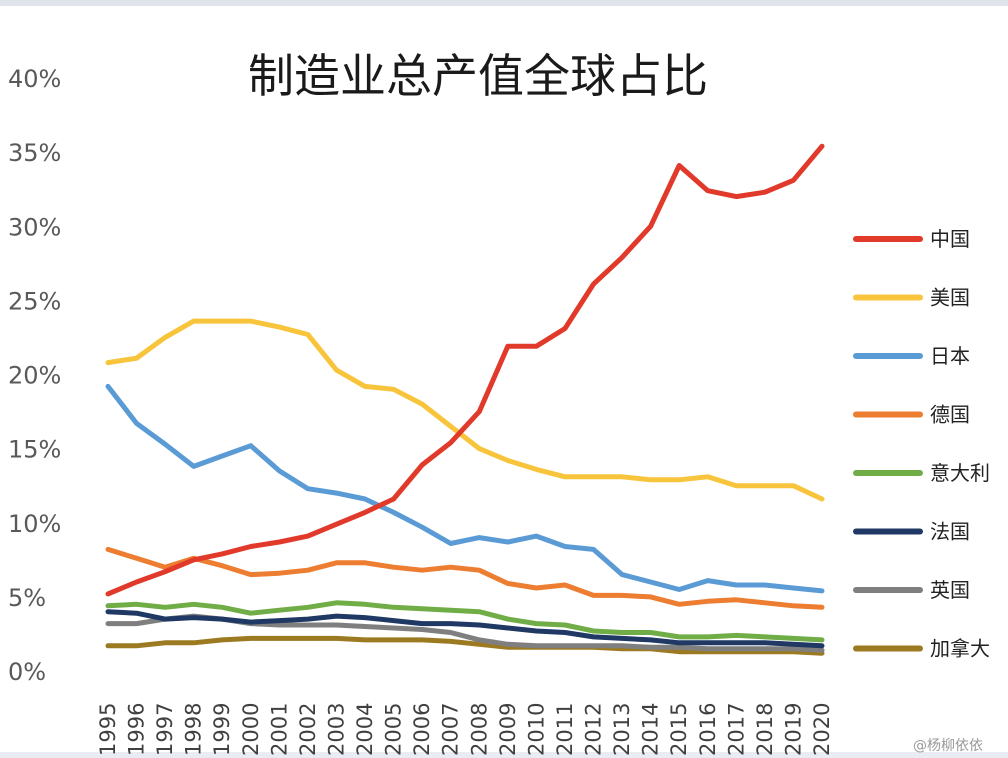  I want to click on y-tick-label: 20%, so click(34, 376).